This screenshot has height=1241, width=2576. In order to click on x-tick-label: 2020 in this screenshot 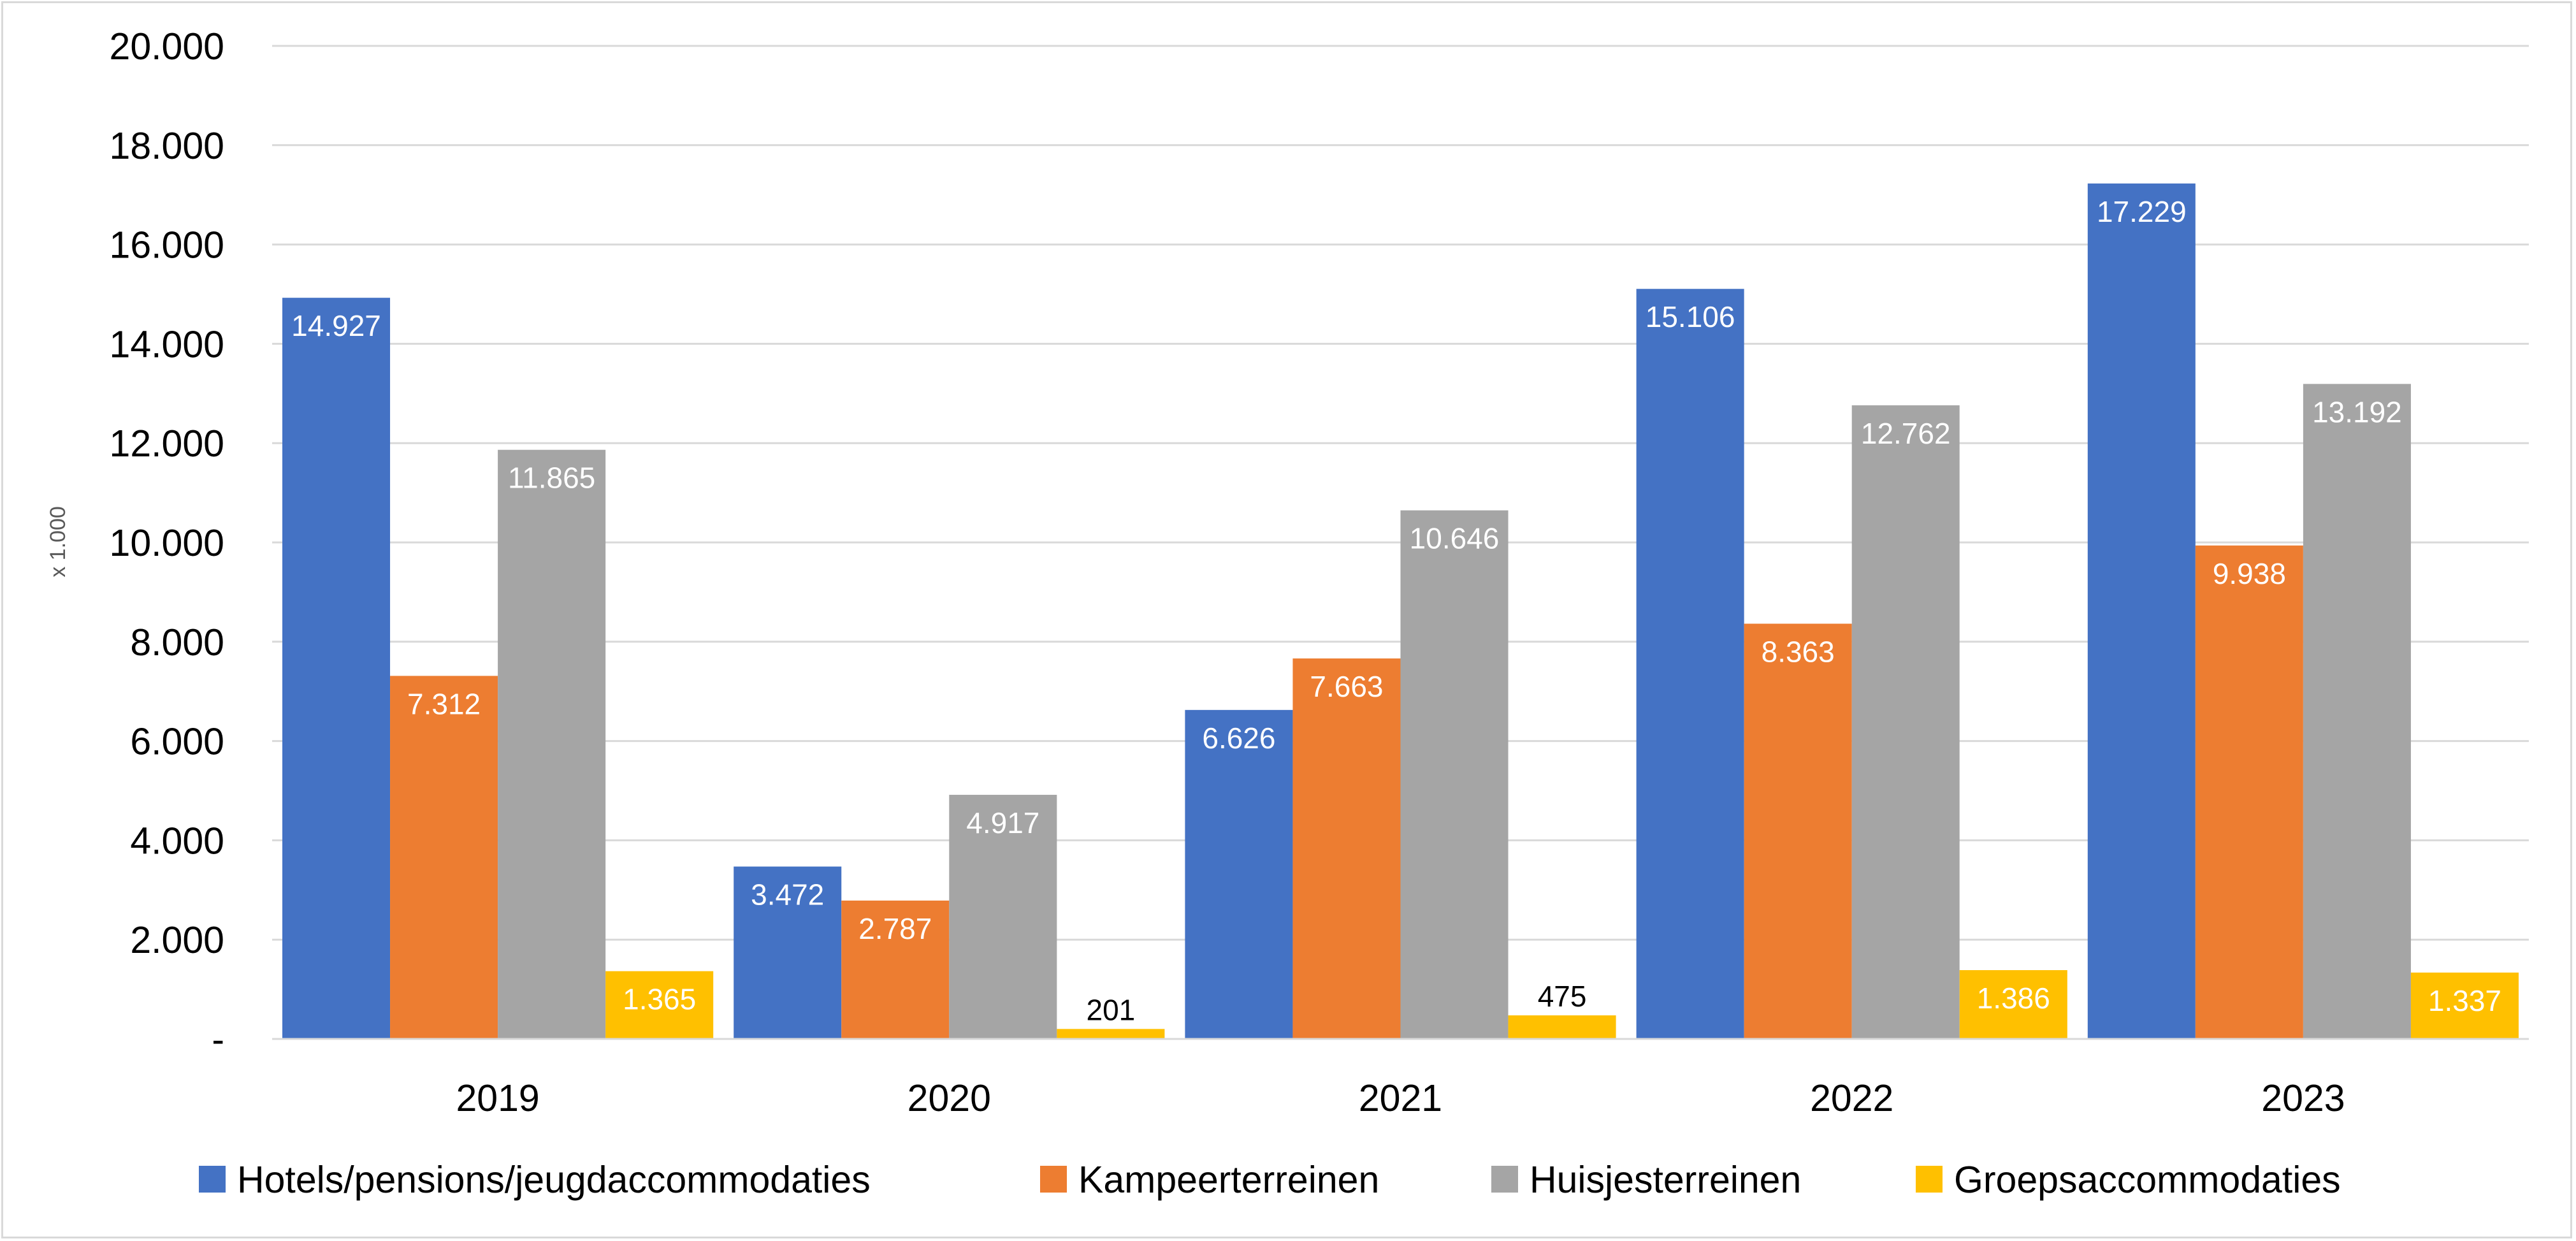, I will do `click(949, 1098)`.